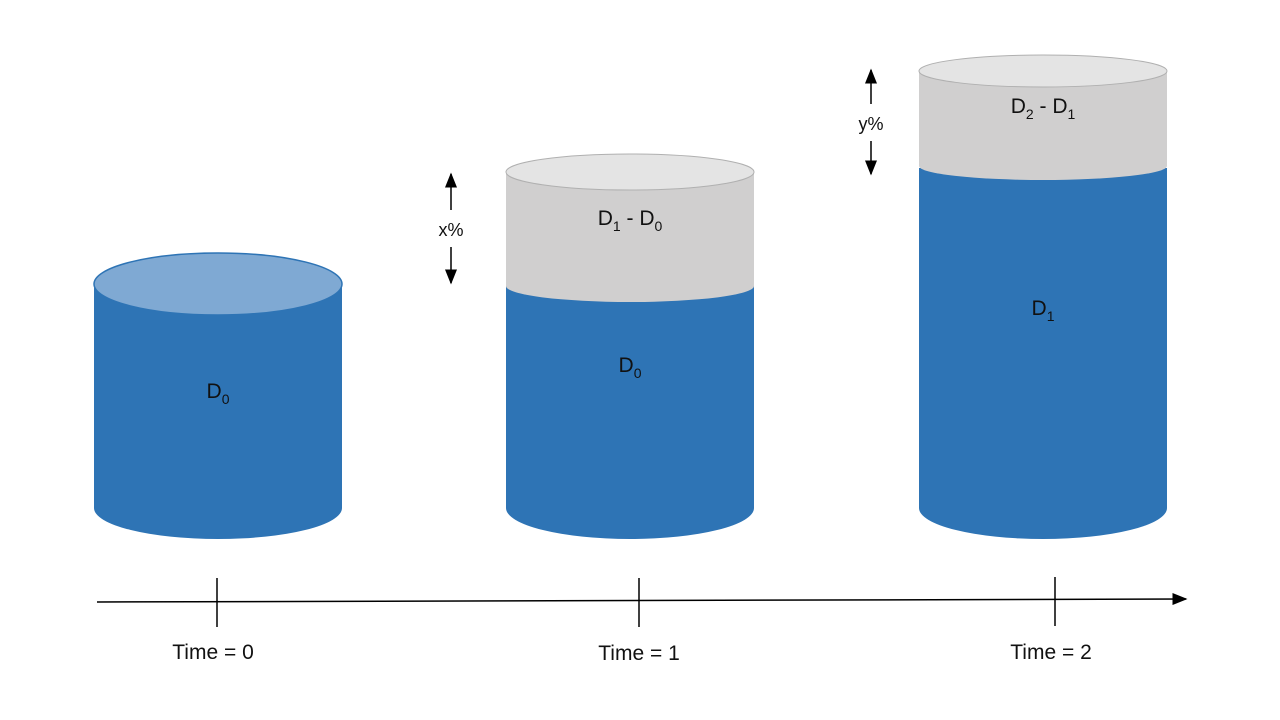 The image size is (1280, 720). Describe the element at coordinates (218, 411) in the screenshot. I see `cylinder-0-stored-body` at that location.